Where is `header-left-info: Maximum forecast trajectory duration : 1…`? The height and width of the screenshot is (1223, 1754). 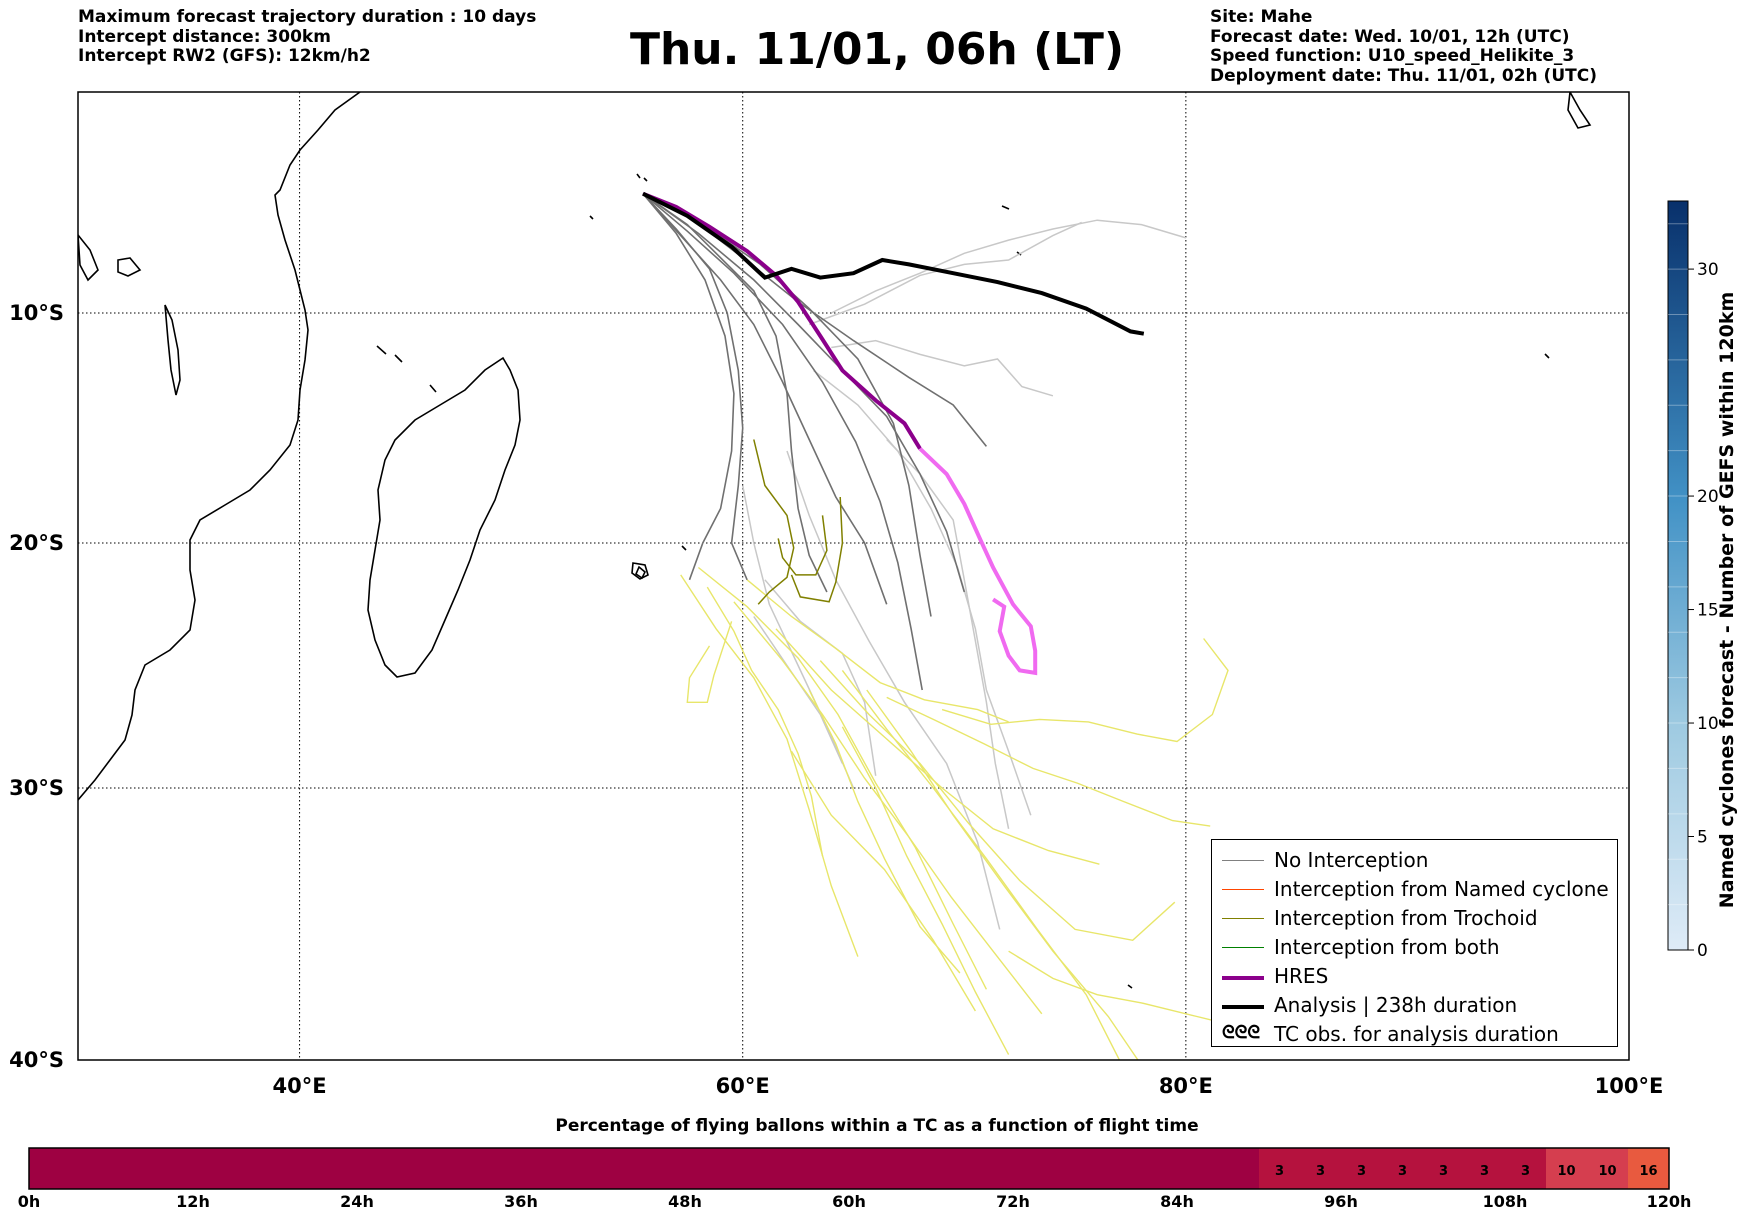 header-left-info: Maximum forecast trajectory duration : 1… is located at coordinates (307, 37).